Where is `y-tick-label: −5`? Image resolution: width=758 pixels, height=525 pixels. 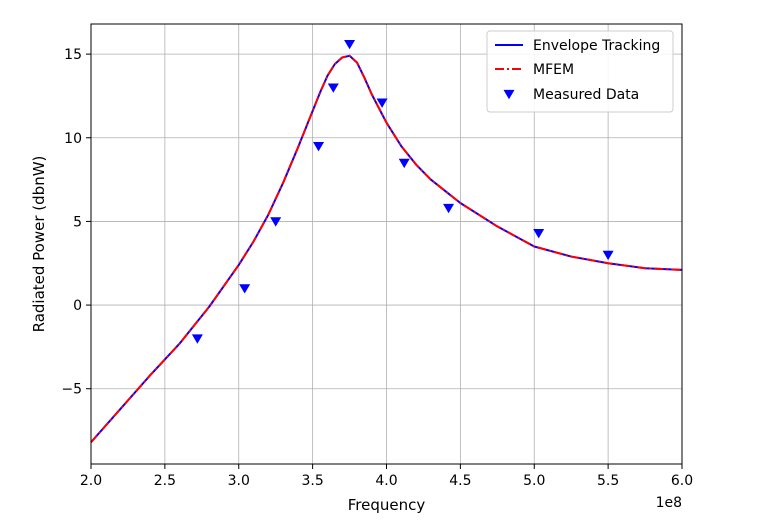
y-tick-label: −5 is located at coordinates (71, 390).